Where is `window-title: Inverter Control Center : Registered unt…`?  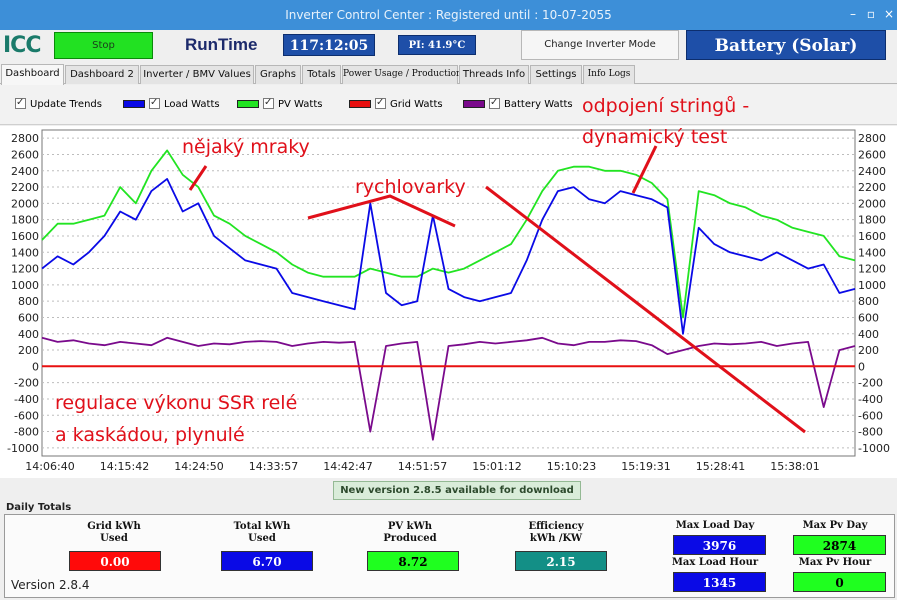 window-title: Inverter Control Center : Registered unt… is located at coordinates (448, 15).